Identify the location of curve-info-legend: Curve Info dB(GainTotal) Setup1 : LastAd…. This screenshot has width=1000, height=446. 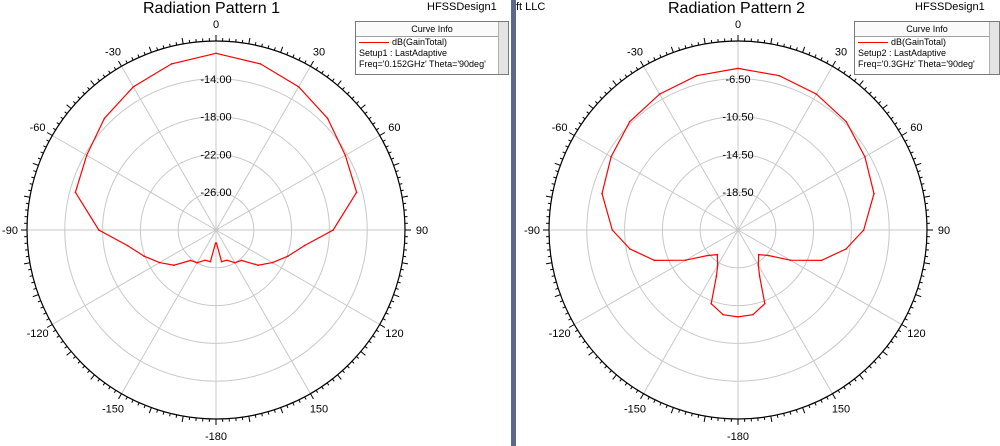
(432, 48).